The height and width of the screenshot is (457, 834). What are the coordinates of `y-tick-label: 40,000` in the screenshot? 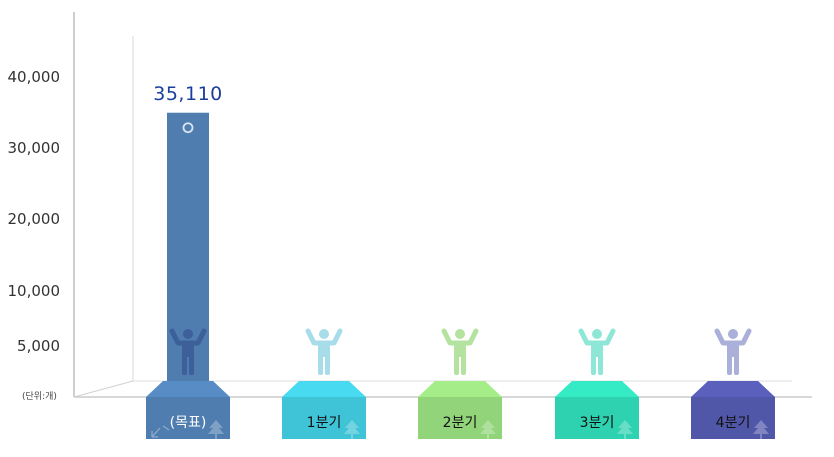 It's located at (34, 77).